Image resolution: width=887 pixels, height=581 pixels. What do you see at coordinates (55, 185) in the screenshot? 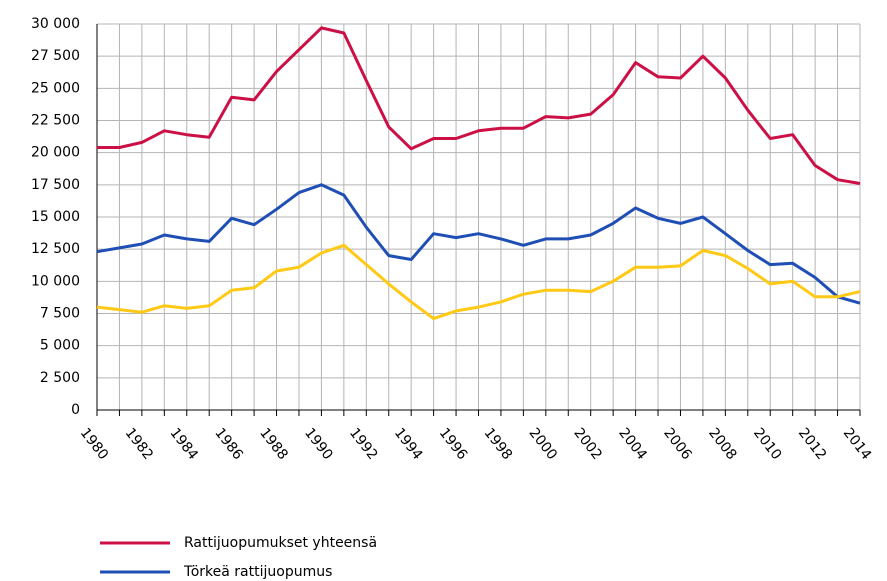
I see `y-tick-label: 17 500` at bounding box center [55, 185].